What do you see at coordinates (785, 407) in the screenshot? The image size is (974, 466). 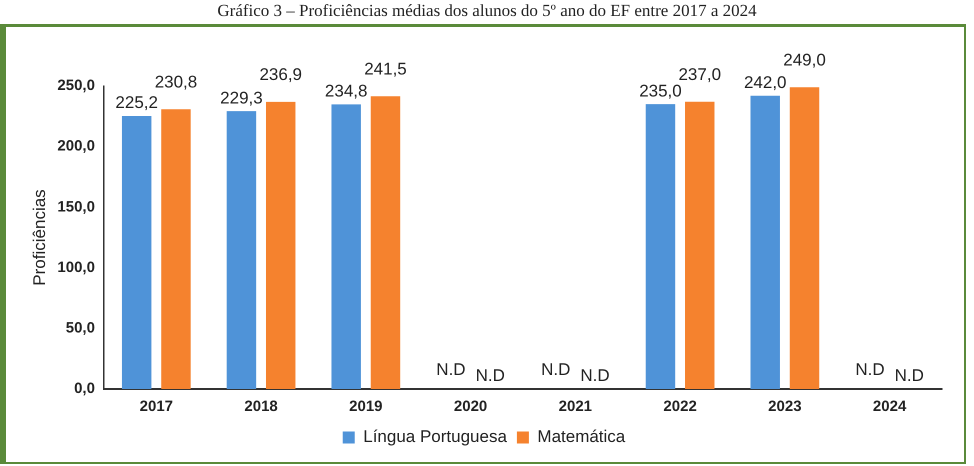 I see `x-tick-label: 2023` at bounding box center [785, 407].